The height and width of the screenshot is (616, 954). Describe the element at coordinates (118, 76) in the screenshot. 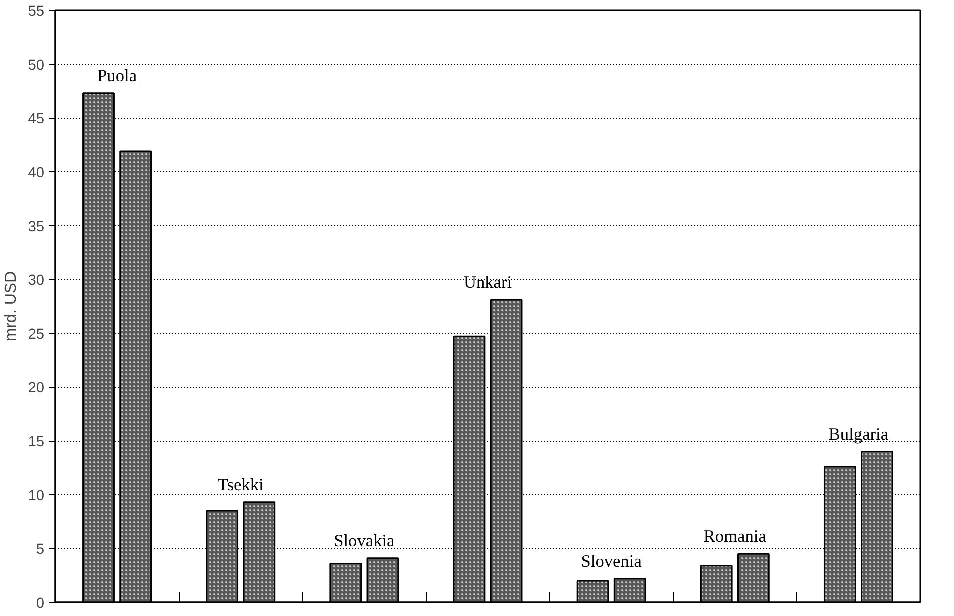

I see `x-tick-label: Puola` at that location.